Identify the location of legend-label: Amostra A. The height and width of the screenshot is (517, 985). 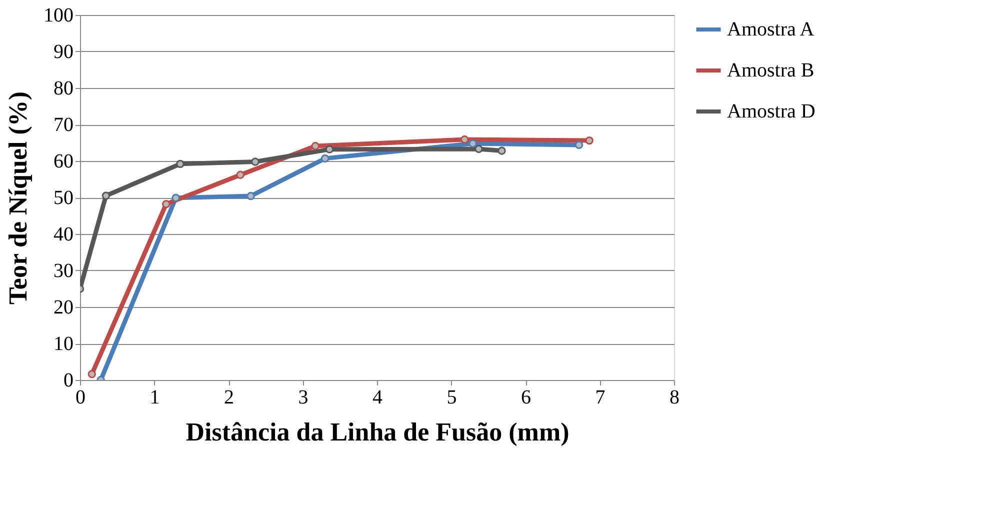
(771, 29).